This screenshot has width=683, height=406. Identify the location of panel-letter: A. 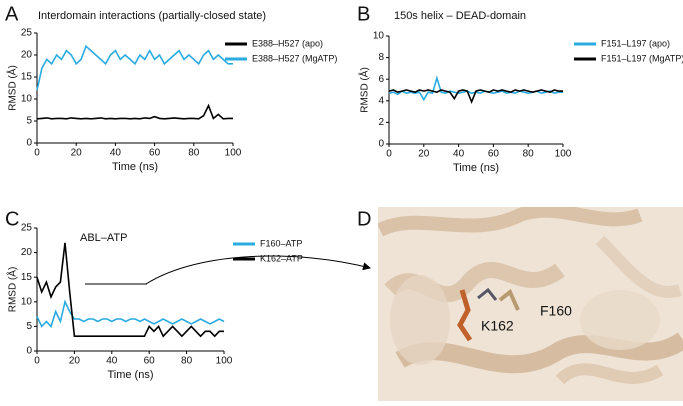
(12, 14).